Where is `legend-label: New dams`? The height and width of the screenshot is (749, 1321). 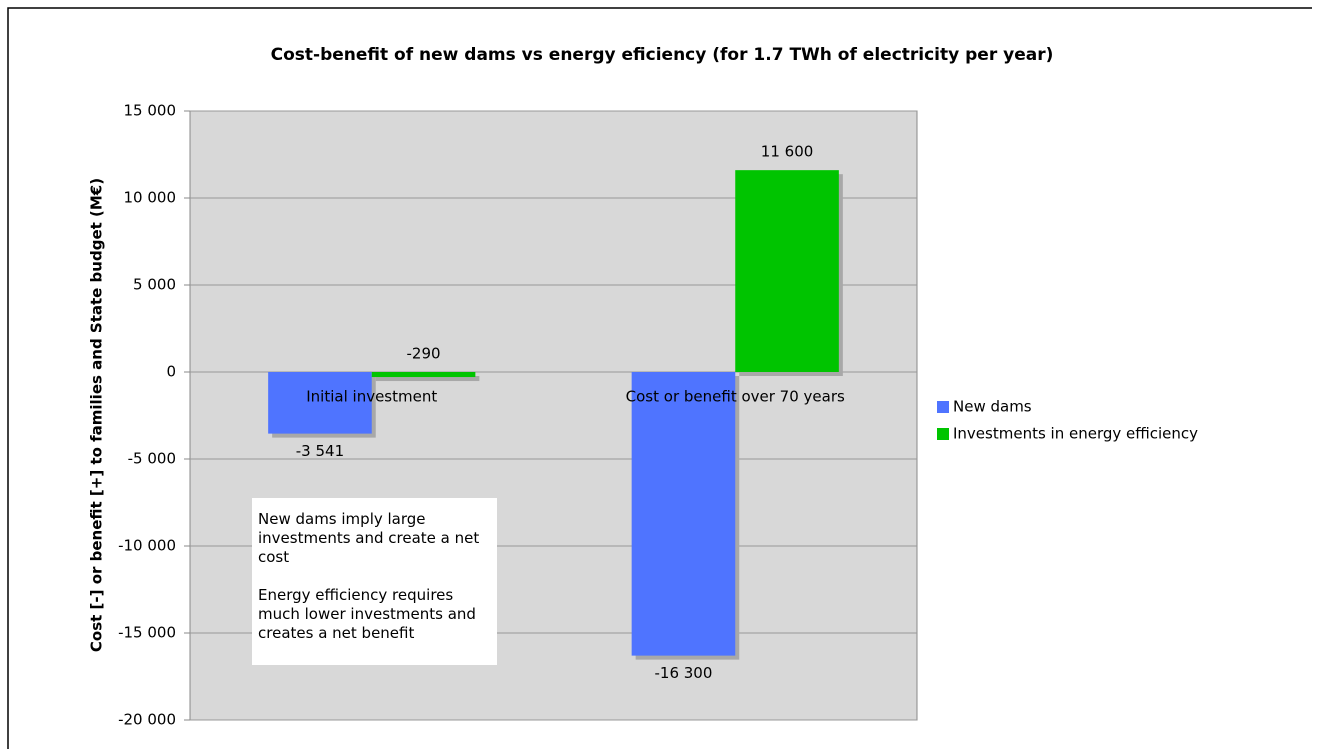 legend-label: New dams is located at coordinates (992, 407).